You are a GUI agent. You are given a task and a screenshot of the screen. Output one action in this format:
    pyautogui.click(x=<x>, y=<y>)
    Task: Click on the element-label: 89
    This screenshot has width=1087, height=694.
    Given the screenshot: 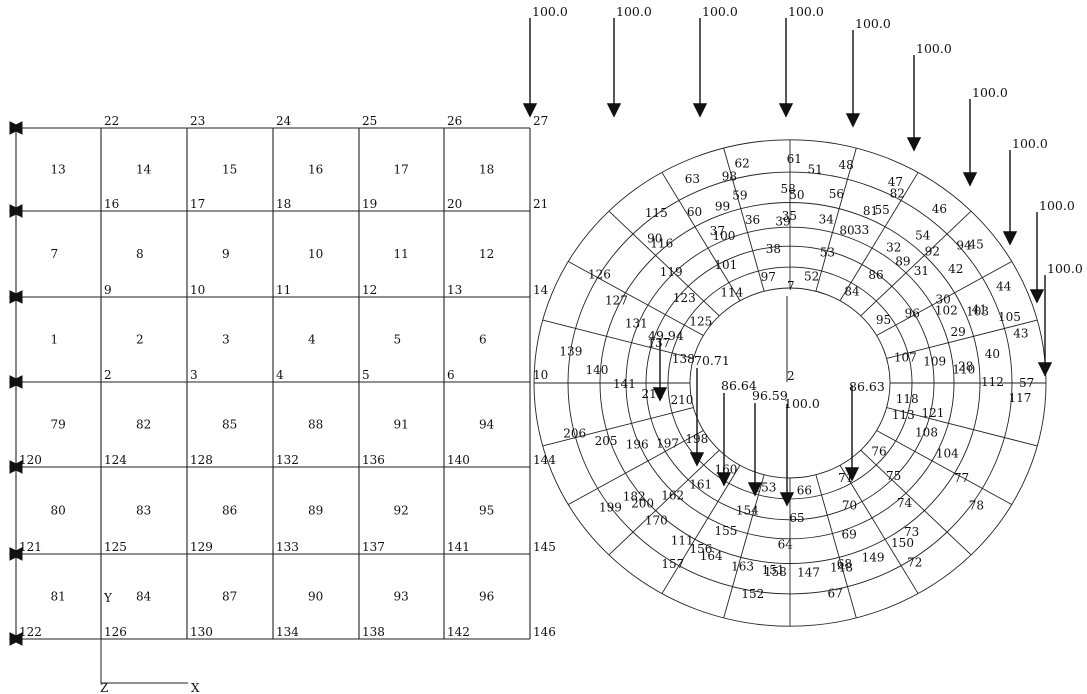 What is the action you would take?
    pyautogui.click(x=315, y=511)
    